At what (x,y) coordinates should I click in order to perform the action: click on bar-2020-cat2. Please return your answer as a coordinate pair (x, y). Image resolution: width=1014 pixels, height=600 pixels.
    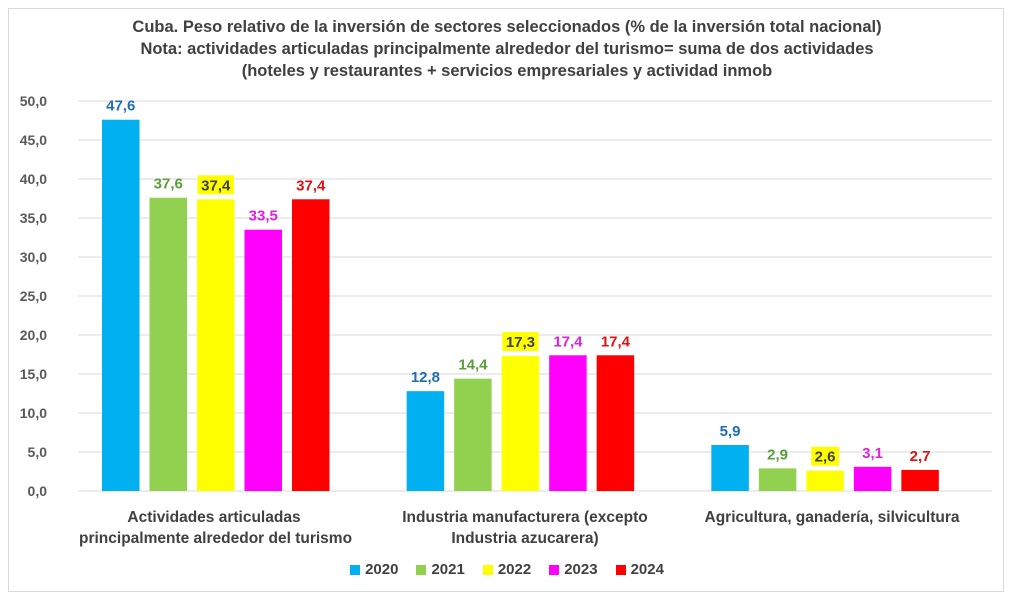
    Looking at the image, I should click on (730, 467).